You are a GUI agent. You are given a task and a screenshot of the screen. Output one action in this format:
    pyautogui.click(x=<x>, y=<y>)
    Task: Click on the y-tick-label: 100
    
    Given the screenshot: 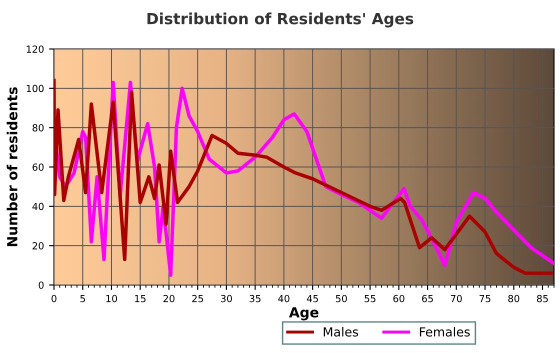 What is the action you would take?
    pyautogui.click(x=35, y=88)
    